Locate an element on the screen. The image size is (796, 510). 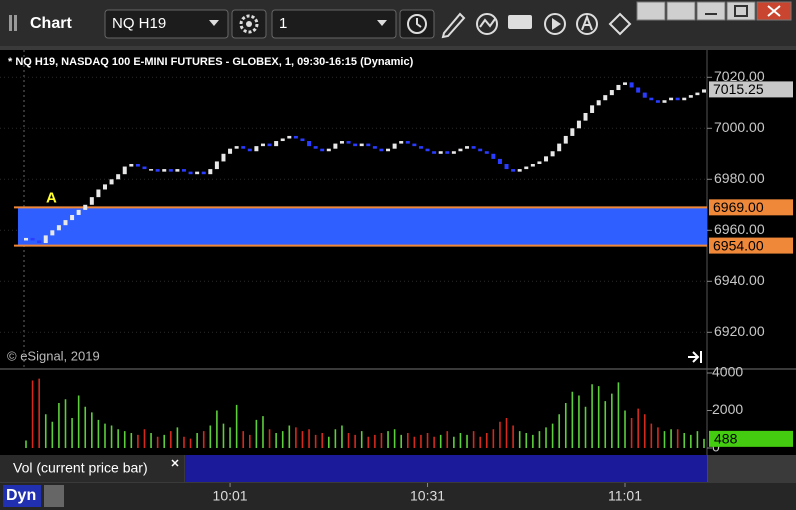
interval-box is located at coordinates (334, 24).